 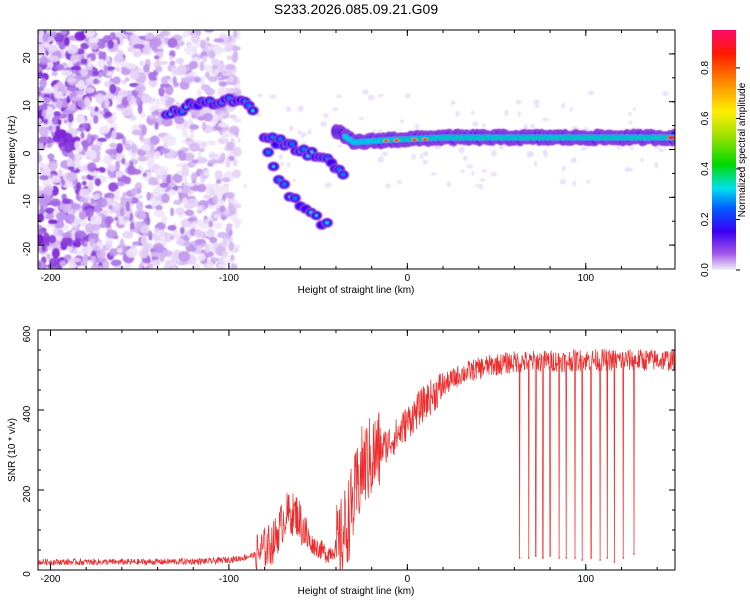 What do you see at coordinates (27, 153) in the screenshot?
I see `y-tick-label: 0` at bounding box center [27, 153].